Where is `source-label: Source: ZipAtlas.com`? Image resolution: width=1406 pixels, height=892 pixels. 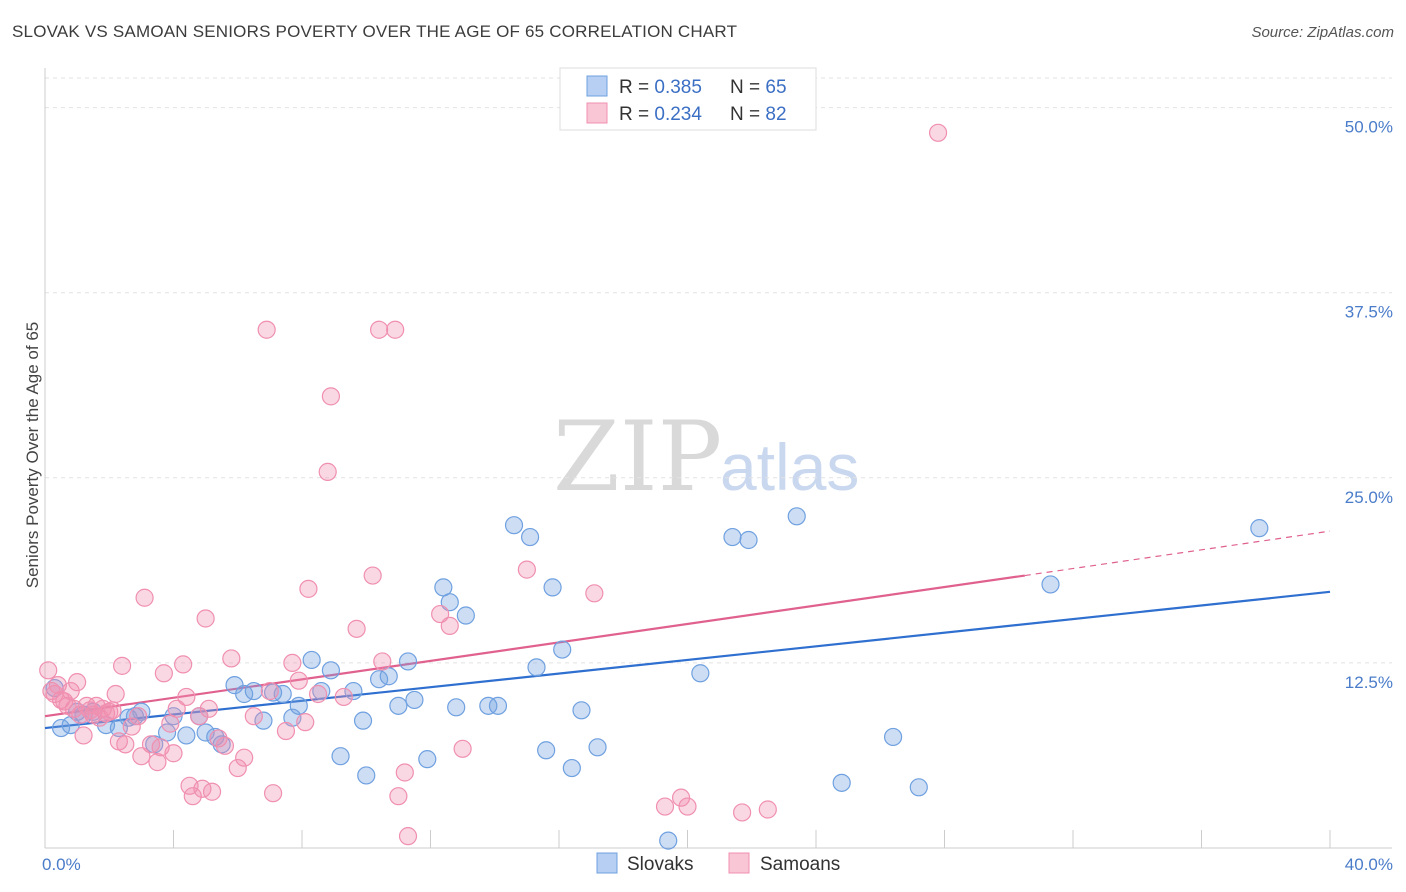
source-label: Source: ZipAtlas.com is located at coordinates (1322, 32).